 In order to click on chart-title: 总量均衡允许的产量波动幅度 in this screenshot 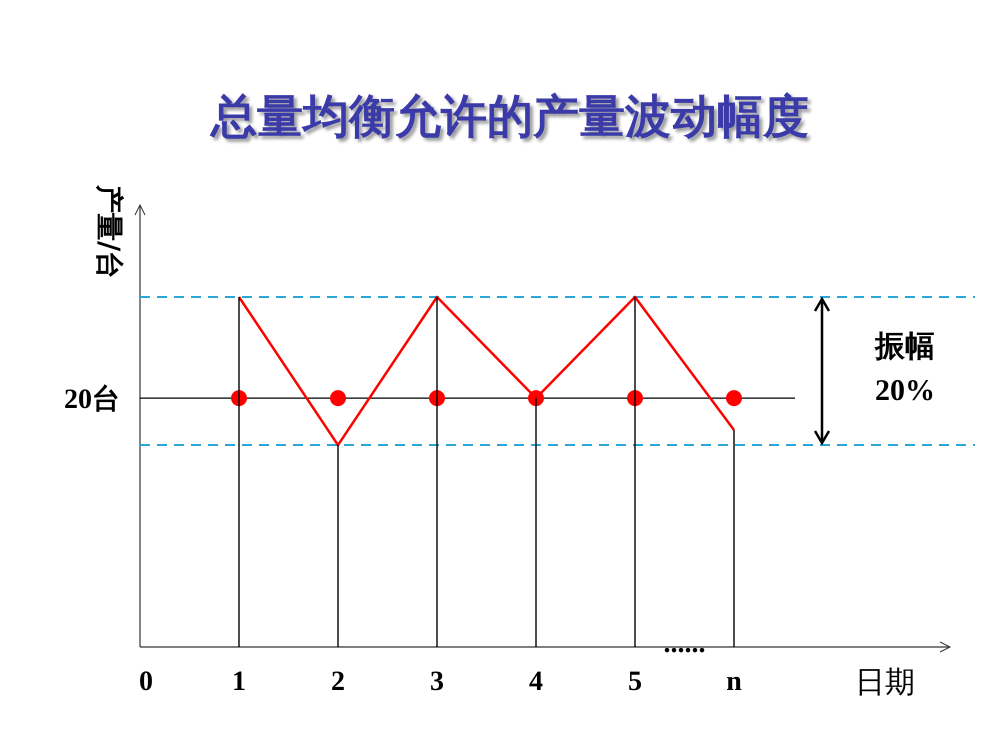, I will do `click(509, 116)`.